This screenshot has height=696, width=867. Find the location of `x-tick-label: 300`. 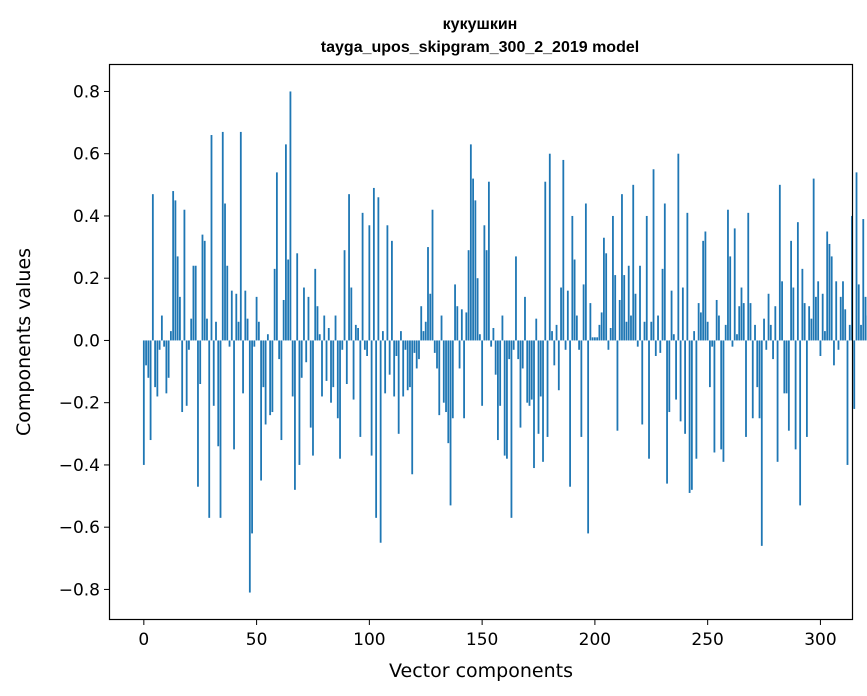

x-tick-label: 300 is located at coordinates (820, 640).